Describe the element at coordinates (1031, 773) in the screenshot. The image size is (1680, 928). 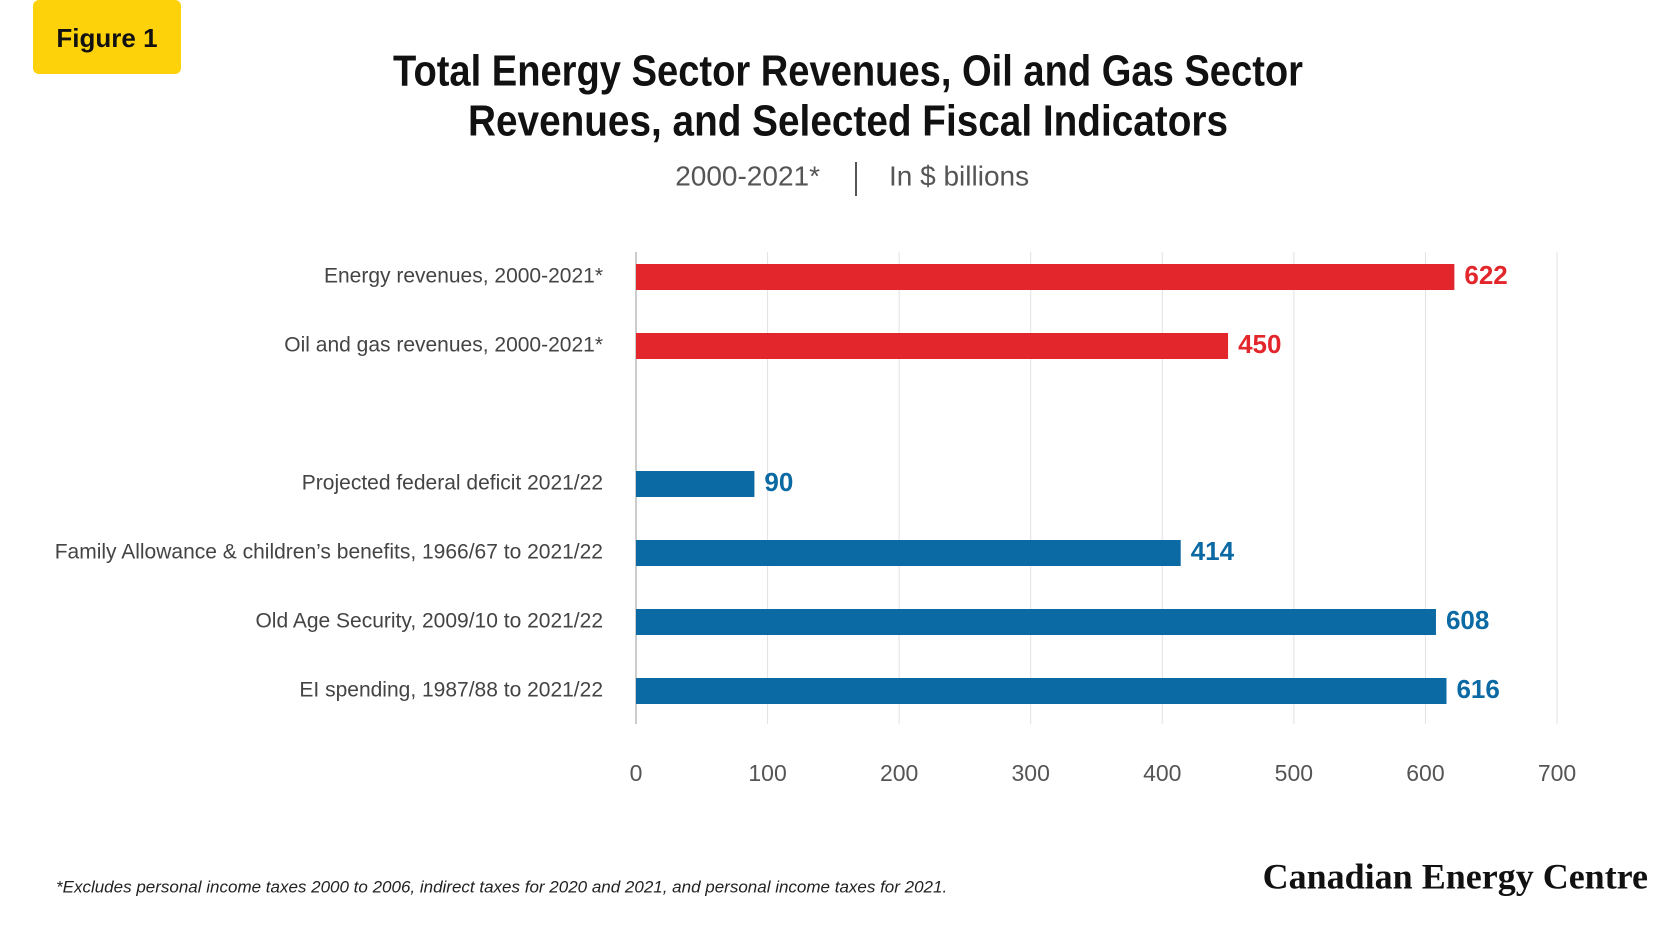
I see `x-tick-label: 300` at that location.